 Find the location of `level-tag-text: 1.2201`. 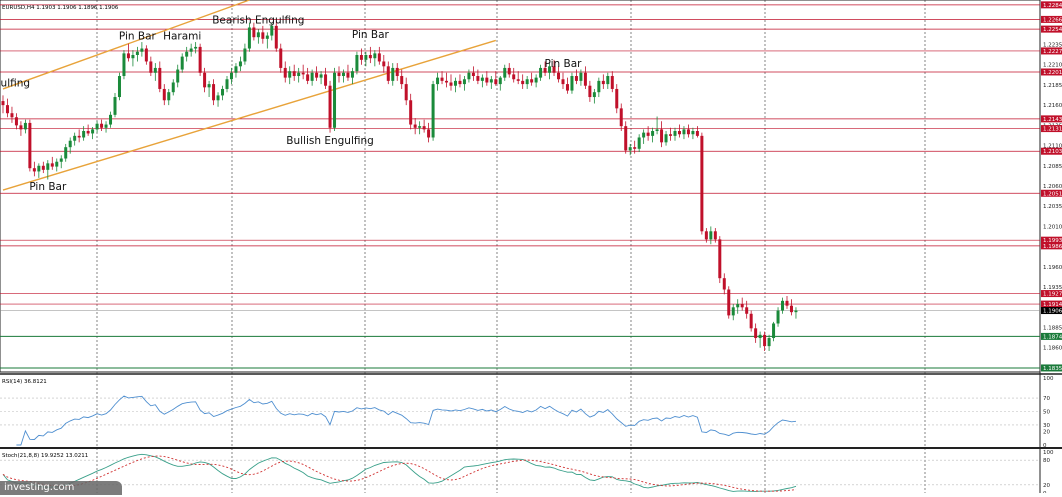

level-tag-text: 1.2201 is located at coordinates (1052, 73).